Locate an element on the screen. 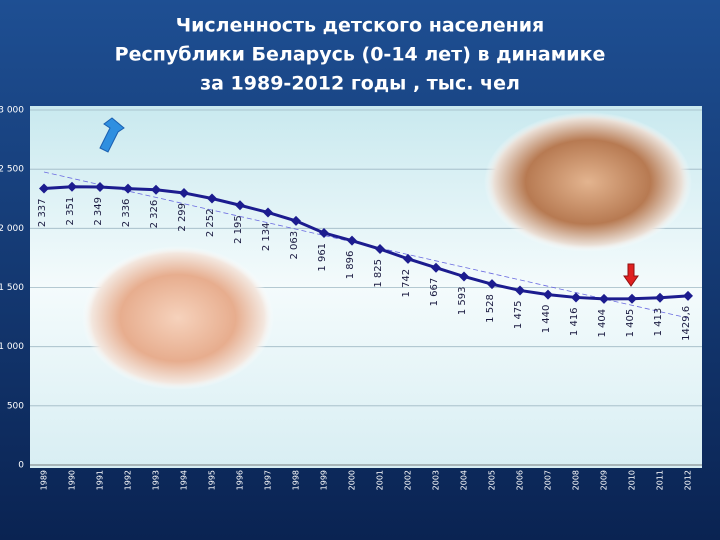  value-label: 2 326 is located at coordinates (154, 214).